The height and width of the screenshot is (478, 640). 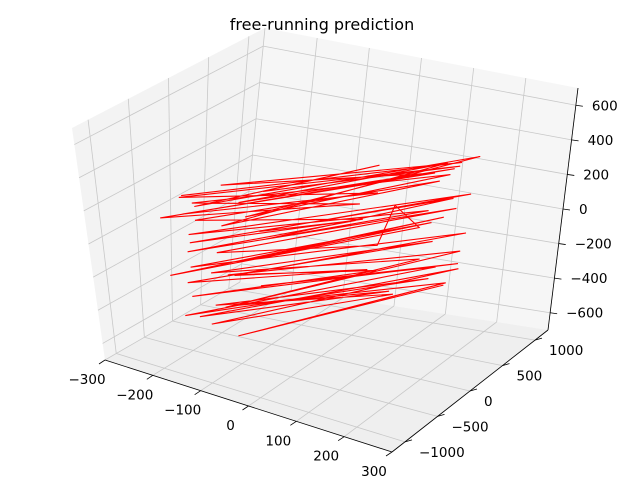 I want to click on x-tick-label: 300, so click(x=374, y=471).